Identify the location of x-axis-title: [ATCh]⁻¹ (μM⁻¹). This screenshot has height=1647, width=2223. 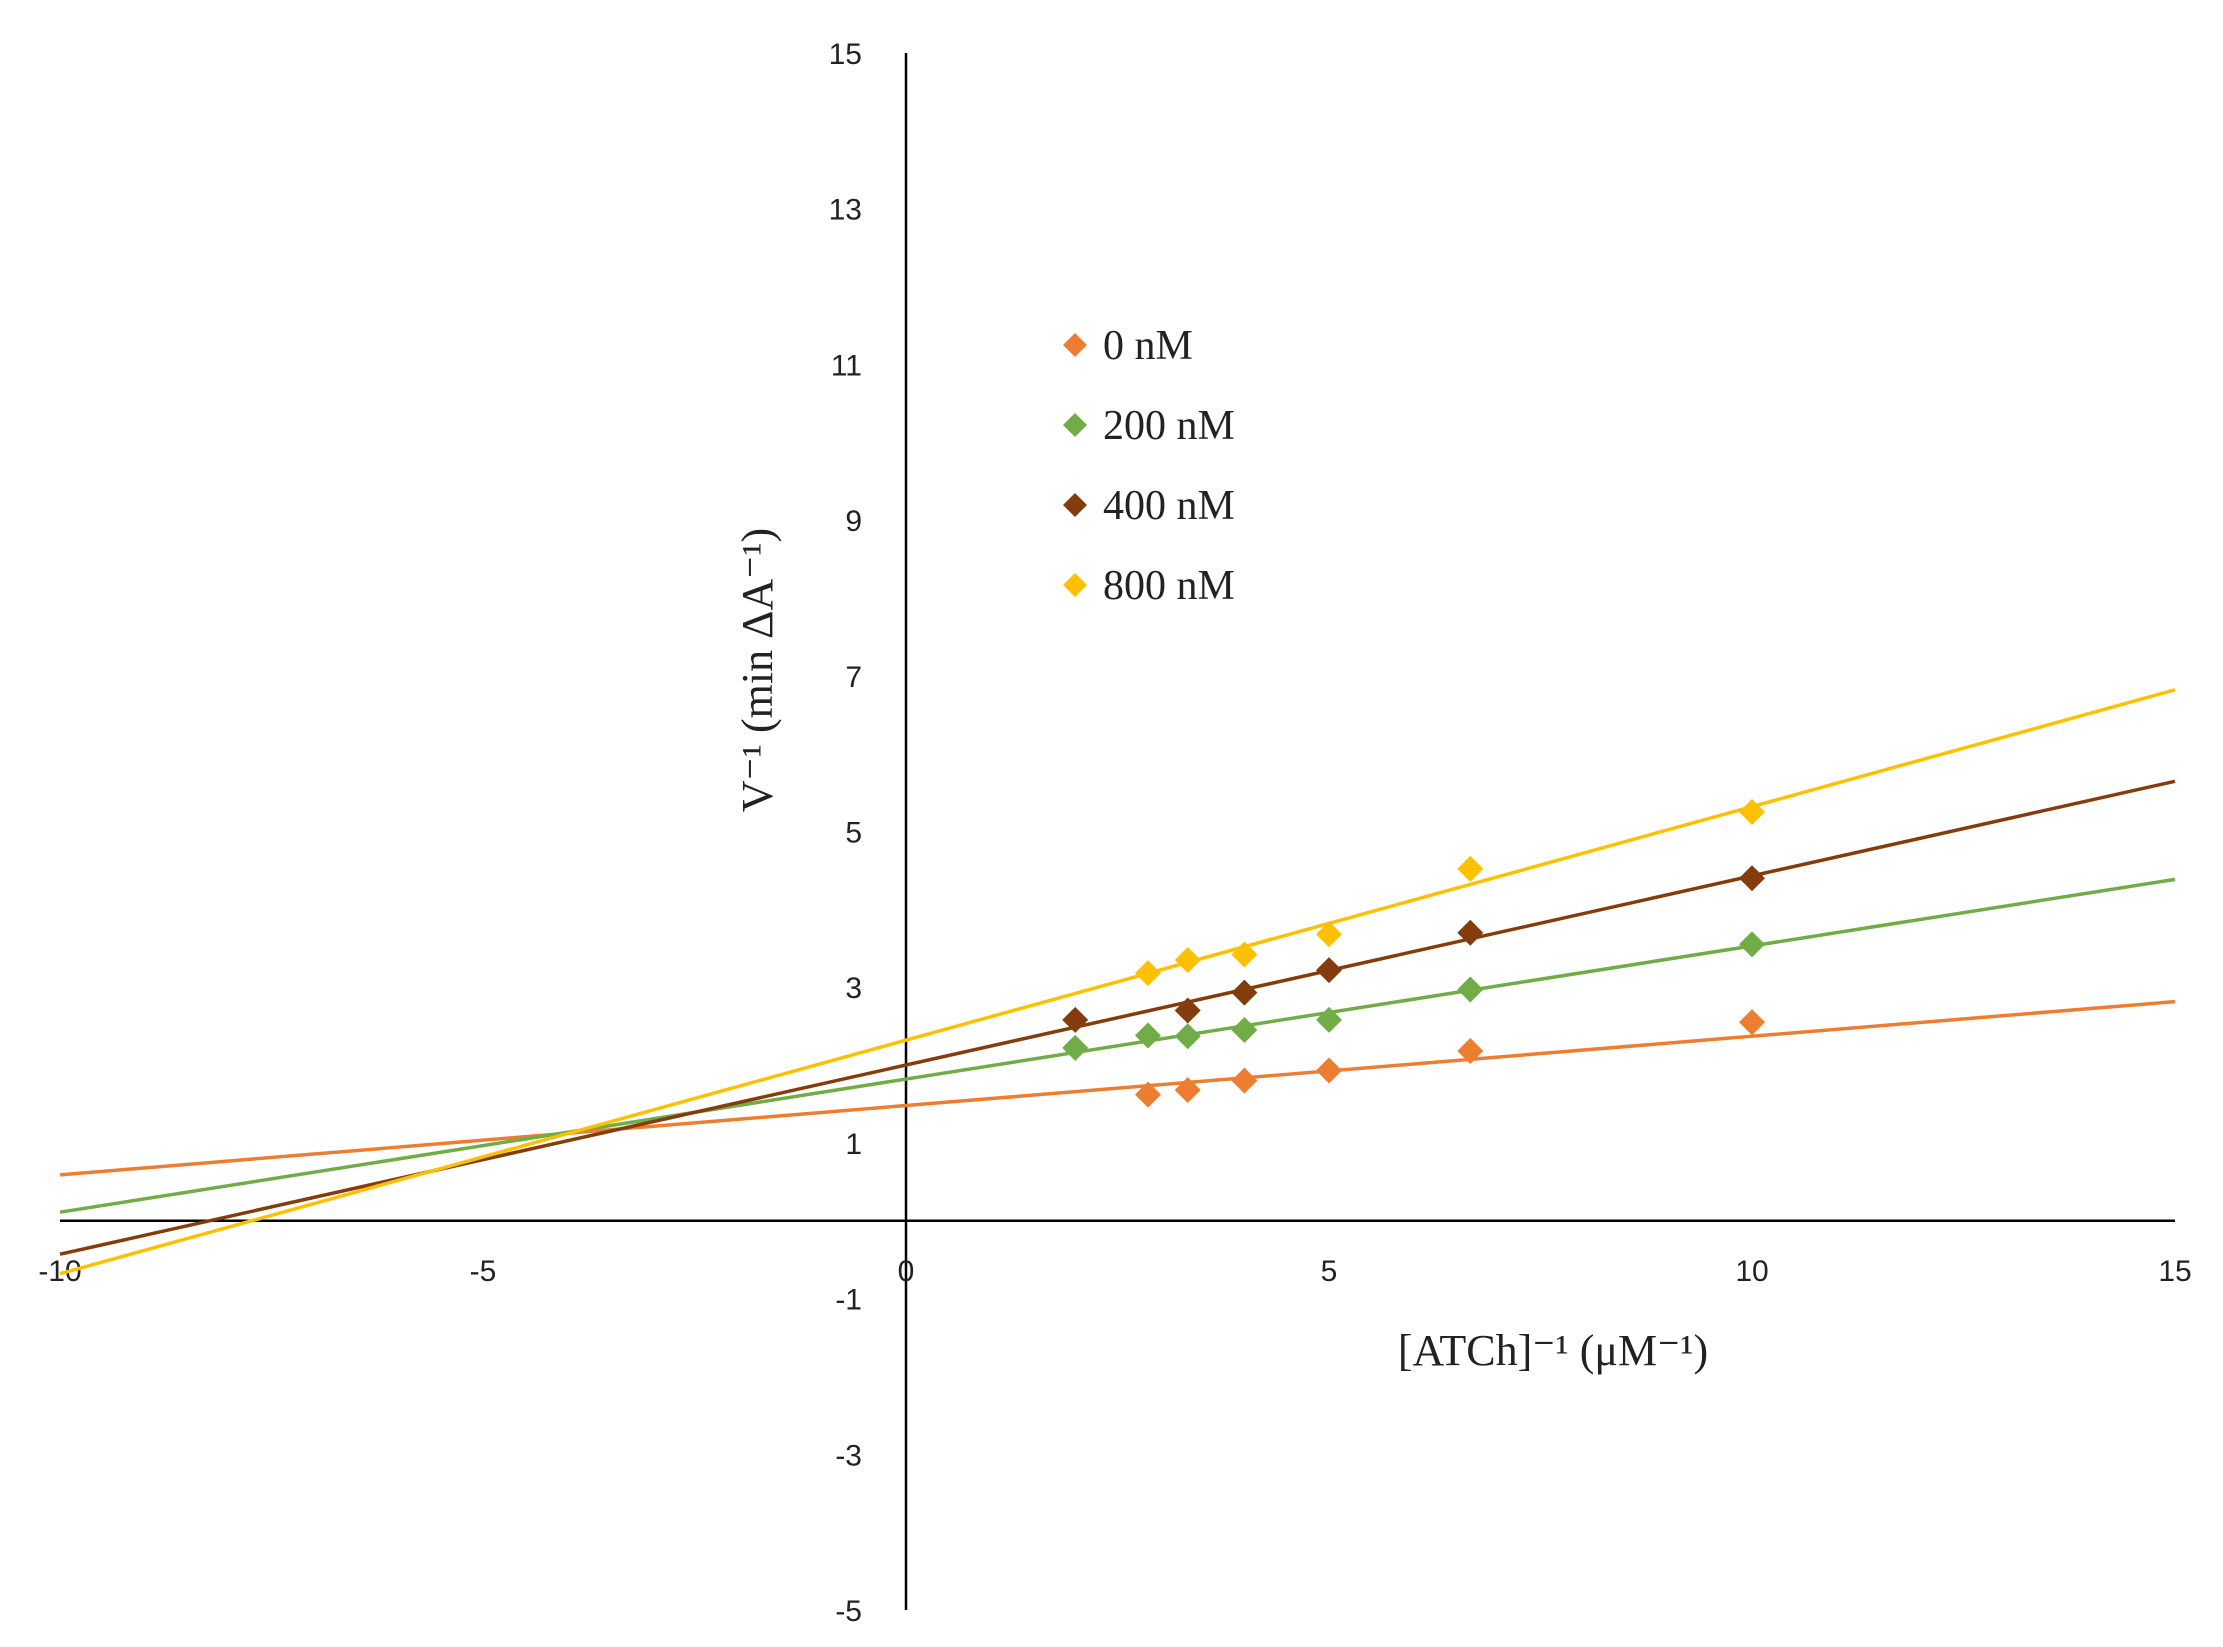
(1553, 1350).